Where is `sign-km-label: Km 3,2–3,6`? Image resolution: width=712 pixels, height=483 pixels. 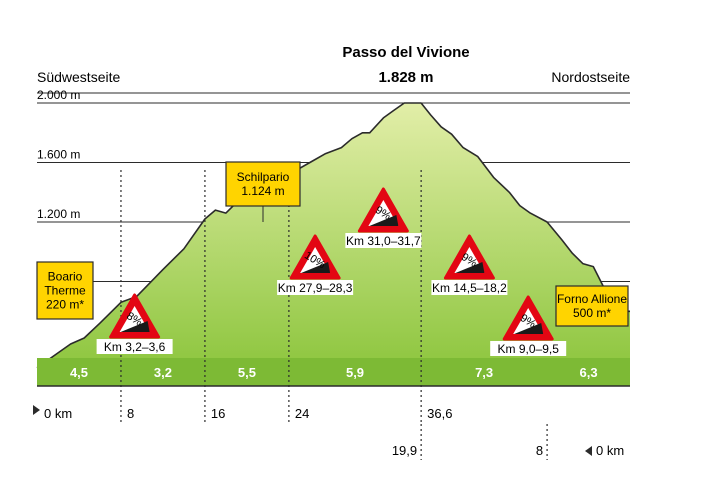
sign-km-label: Km 3,2–3,6 is located at coordinates (135, 347).